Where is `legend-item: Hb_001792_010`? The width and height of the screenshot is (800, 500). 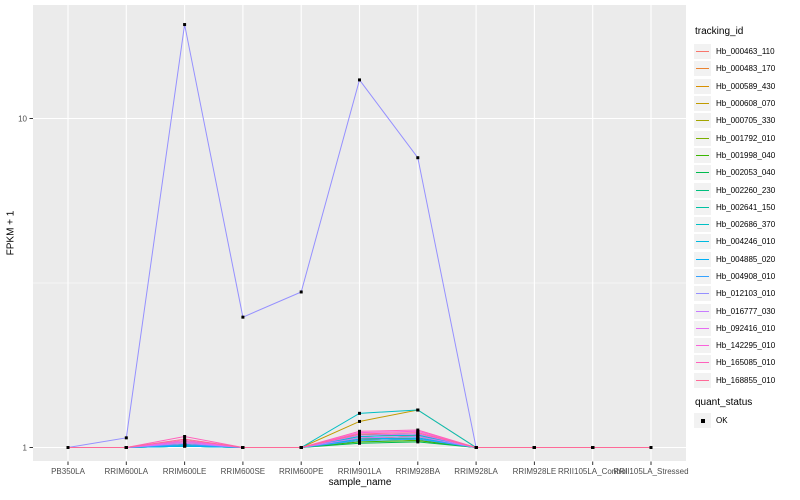 legend-item: Hb_001792_010 is located at coordinates (747, 137).